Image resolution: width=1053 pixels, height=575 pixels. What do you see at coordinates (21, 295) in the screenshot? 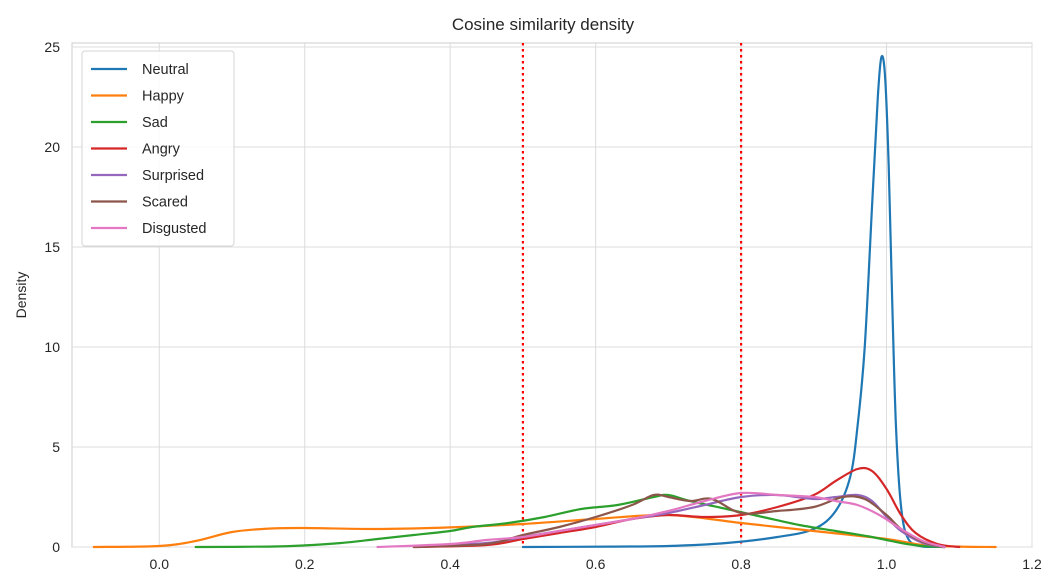
I see `y-axis-label: Density` at bounding box center [21, 295].